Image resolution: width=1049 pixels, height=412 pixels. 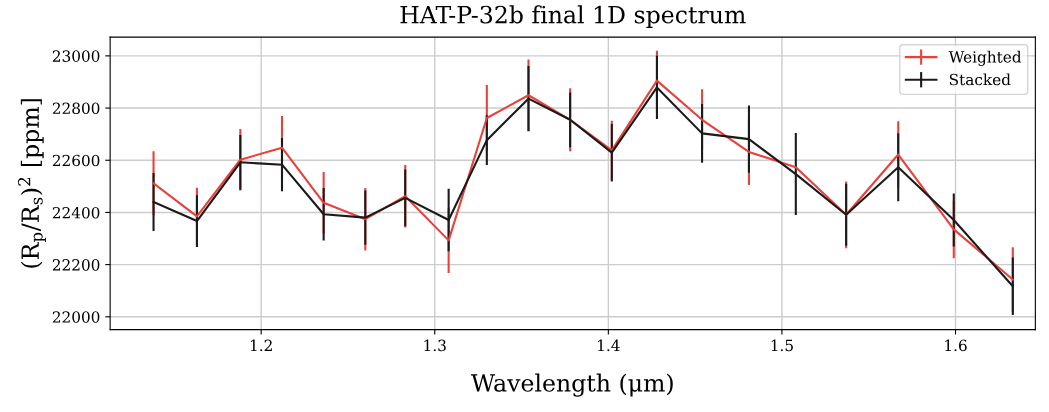 I want to click on chart-title: HAT-P-32b final 1D spectrum, so click(x=573, y=17).